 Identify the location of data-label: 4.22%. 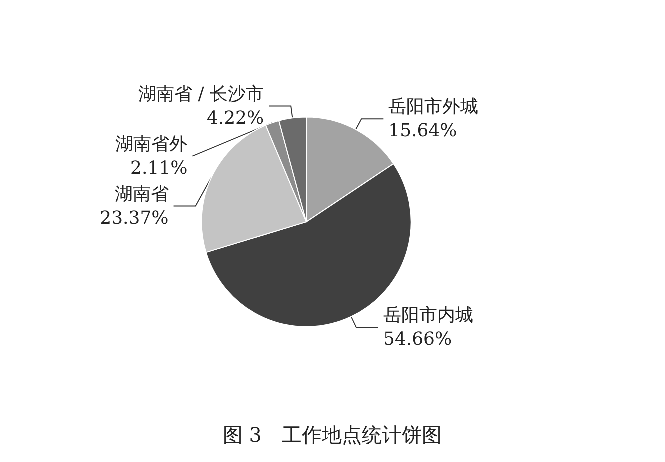
(235, 118).